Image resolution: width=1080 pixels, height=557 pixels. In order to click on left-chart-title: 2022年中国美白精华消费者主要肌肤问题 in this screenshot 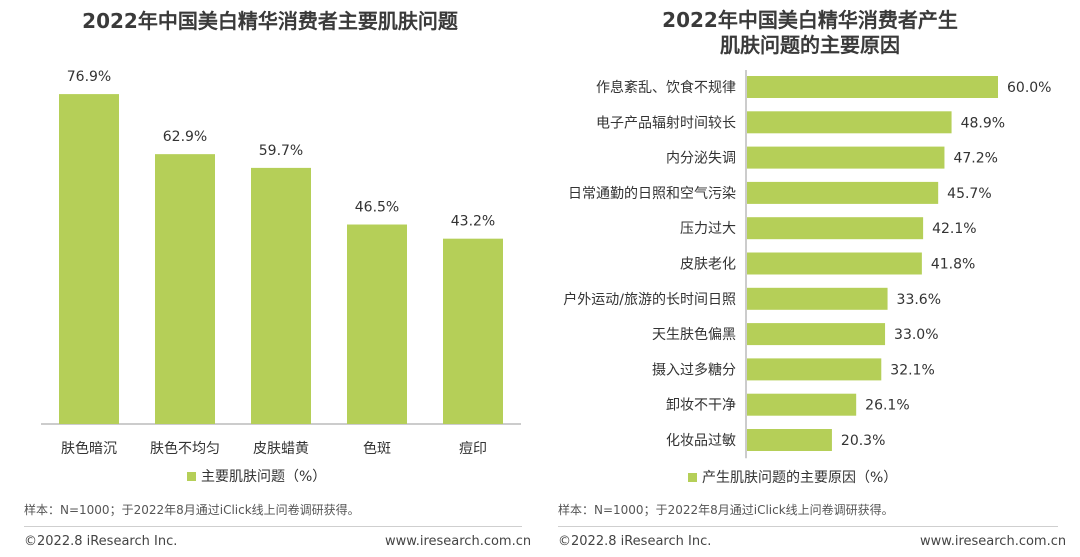, I will do `click(270, 21)`.